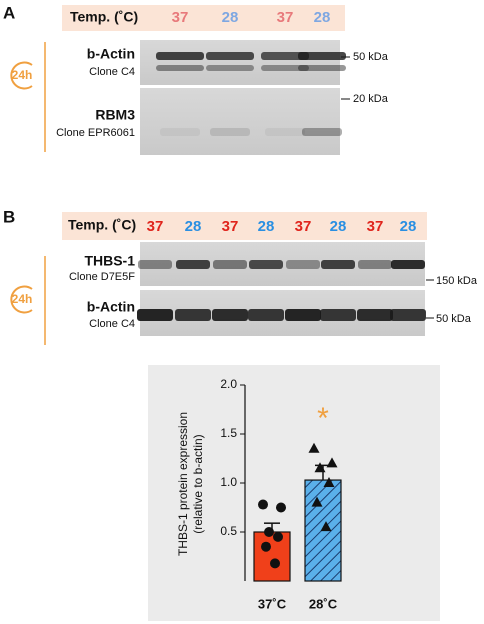 This screenshot has height=624, width=484. Describe the element at coordinates (228, 531) in the screenshot. I see `y-tick-label: 0.5` at that location.